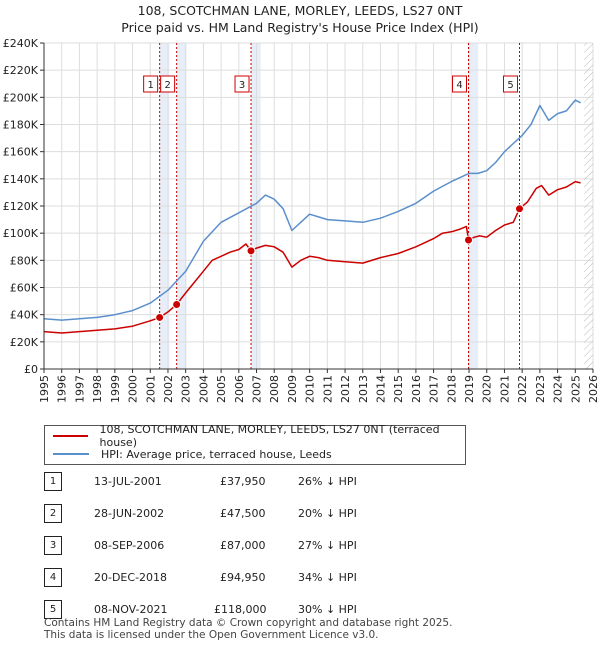 Image resolution: width=600 pixels, height=650 pixels. I want to click on x-tick-label: 2003, so click(186, 389).